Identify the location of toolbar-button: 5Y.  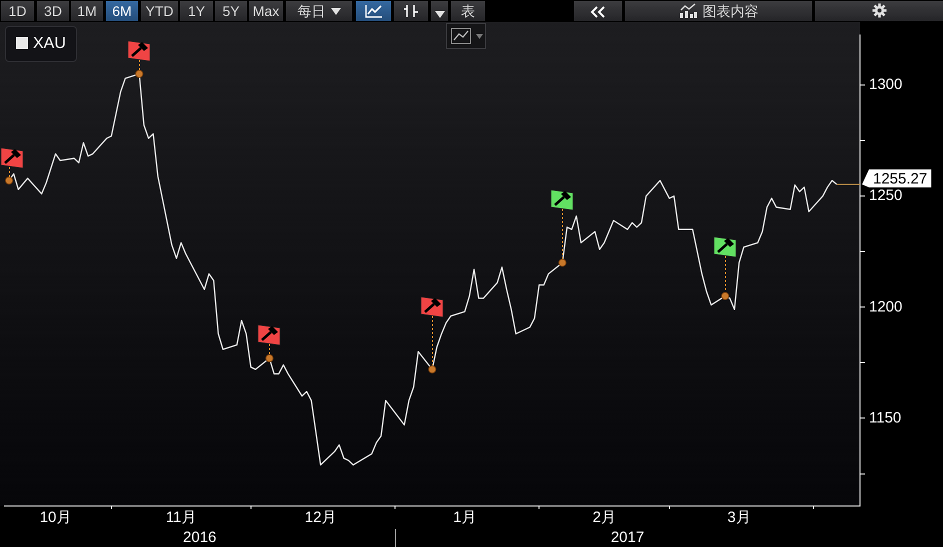
(231, 11).